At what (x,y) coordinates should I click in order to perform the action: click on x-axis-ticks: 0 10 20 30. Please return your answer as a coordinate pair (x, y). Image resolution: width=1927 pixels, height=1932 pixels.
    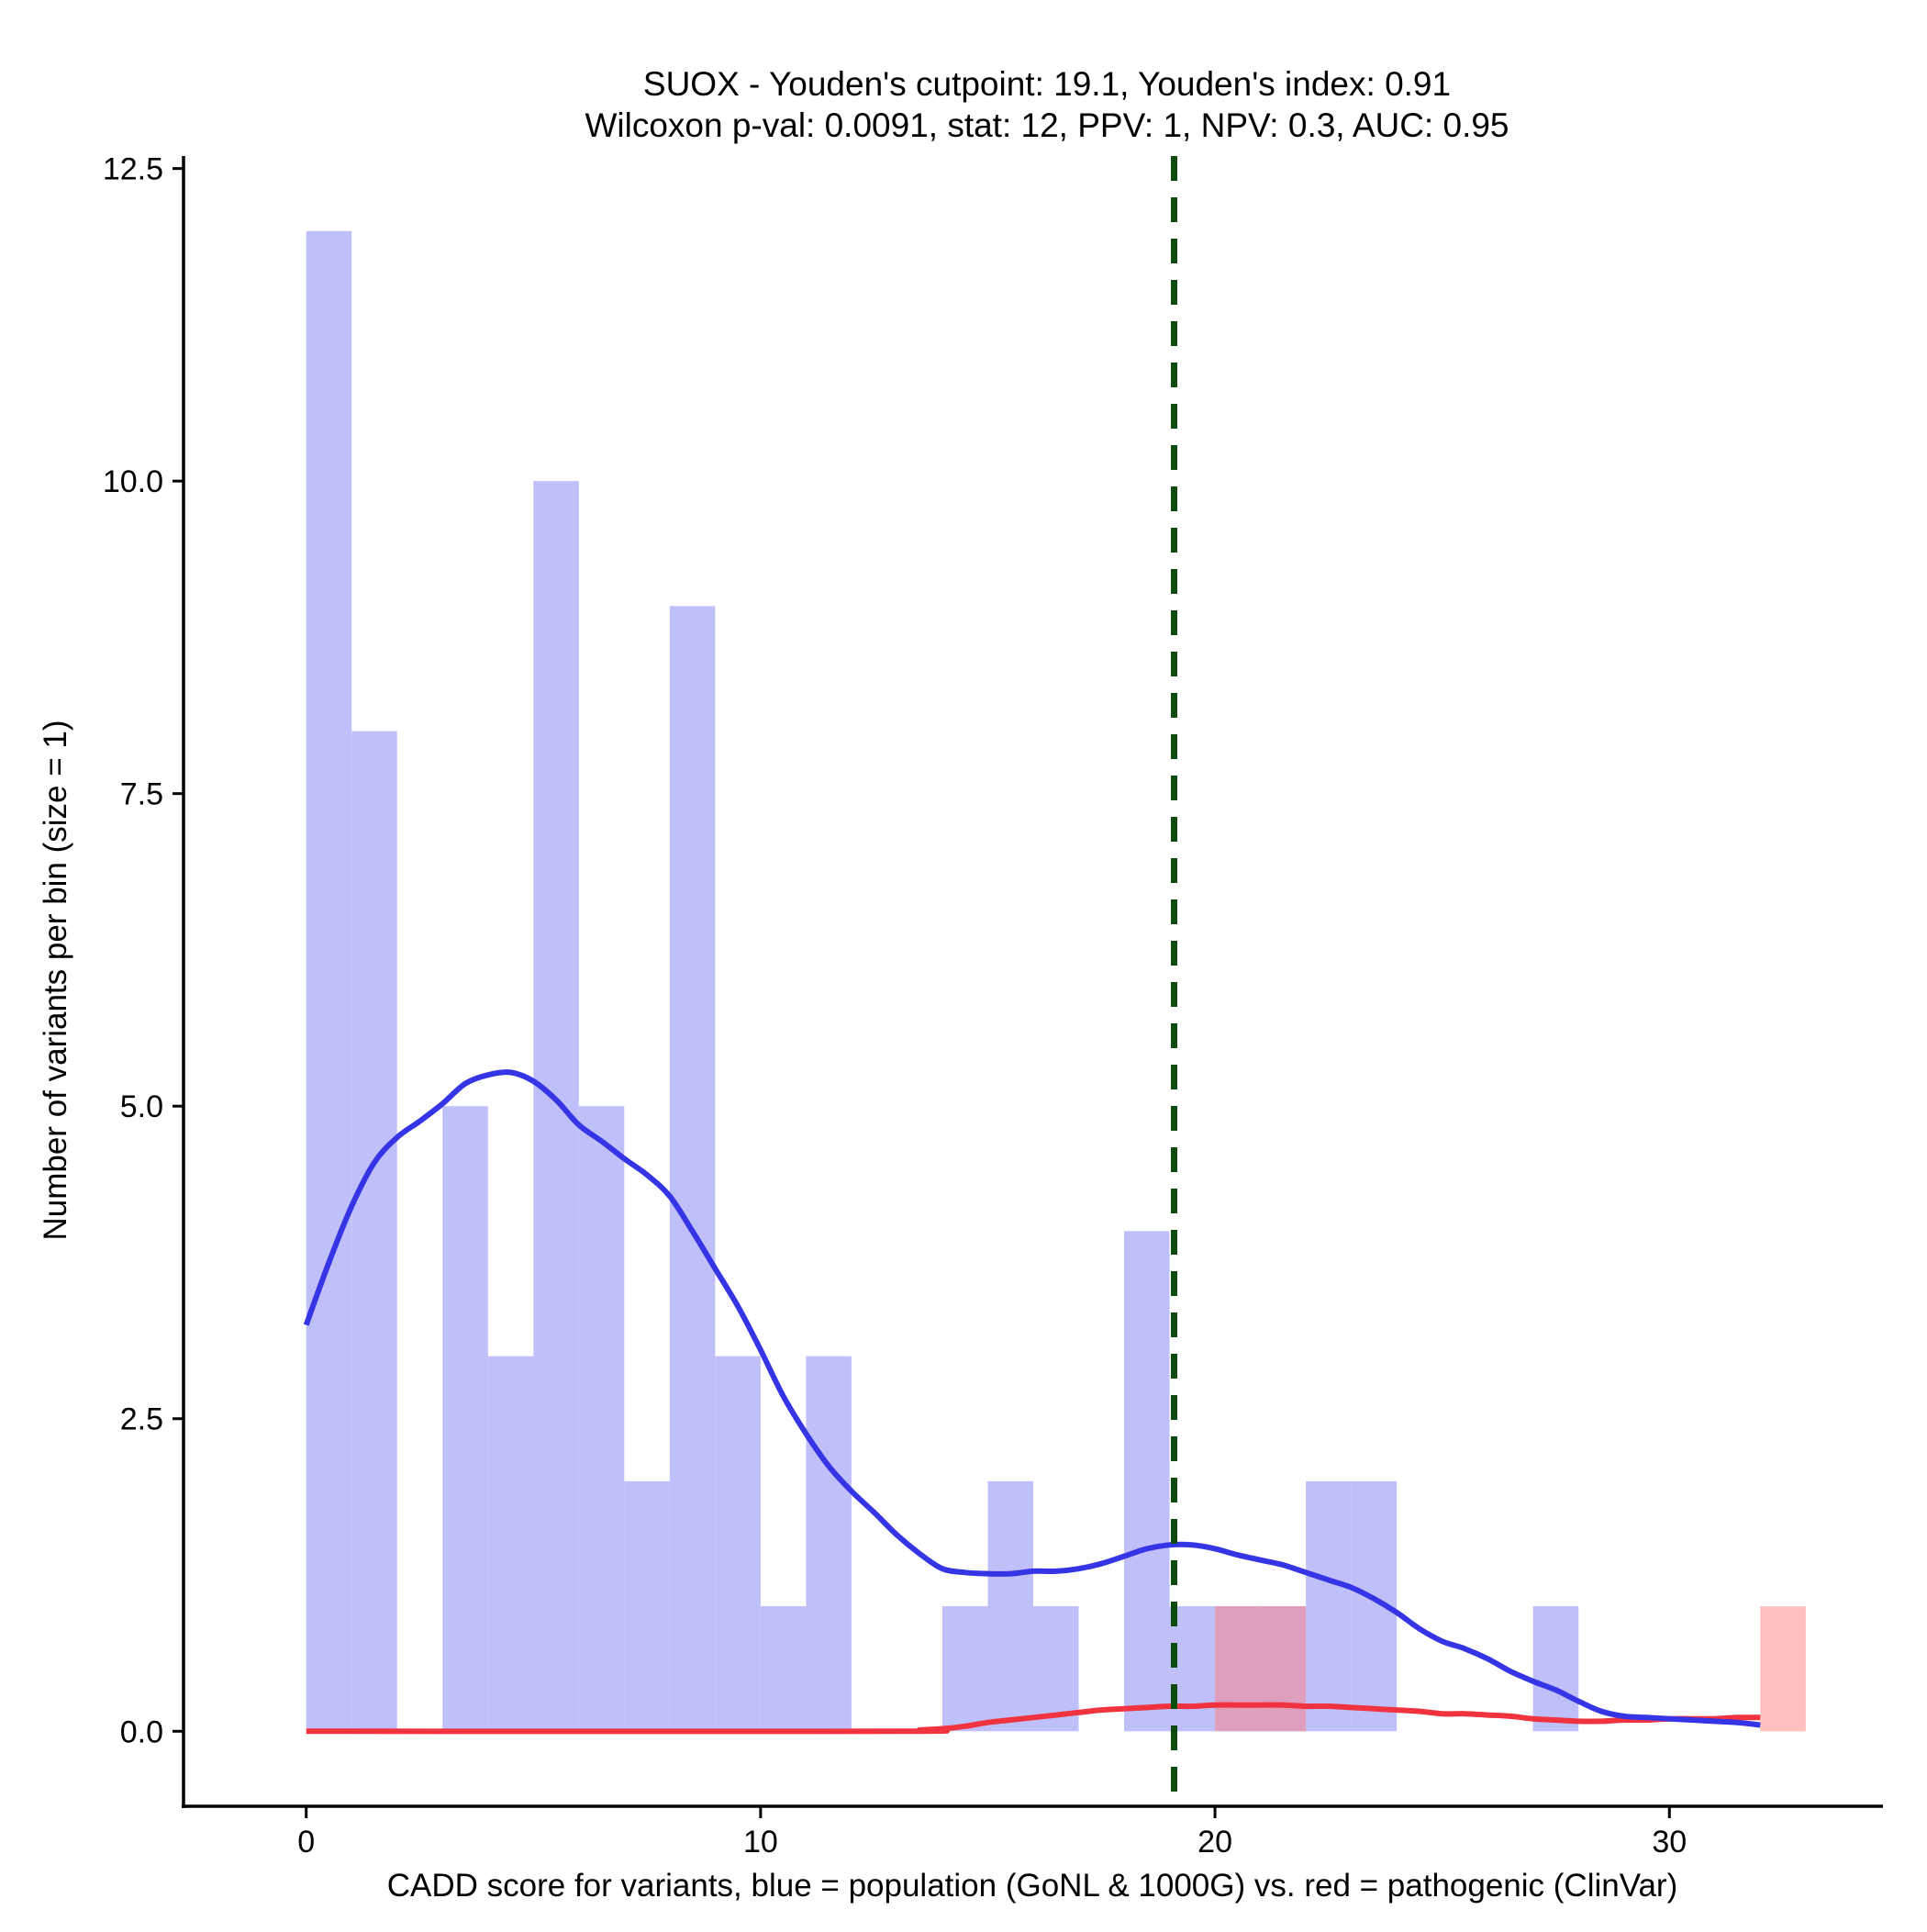
    Looking at the image, I should click on (992, 1832).